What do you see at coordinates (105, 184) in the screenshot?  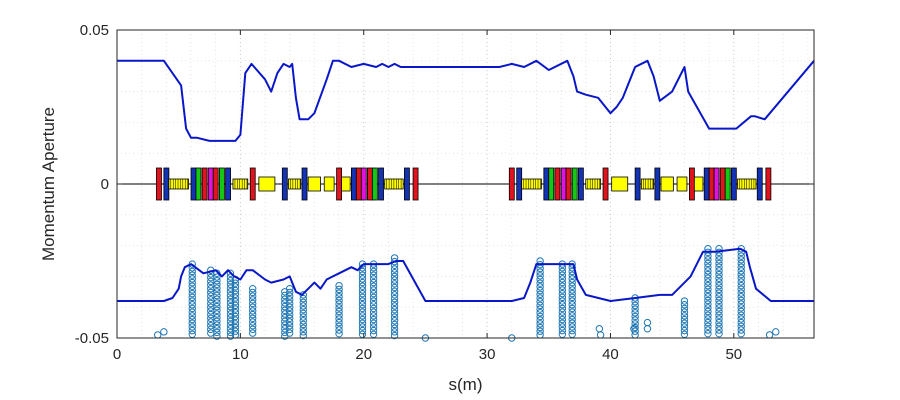 I see `y-tick-label: 0` at bounding box center [105, 184].